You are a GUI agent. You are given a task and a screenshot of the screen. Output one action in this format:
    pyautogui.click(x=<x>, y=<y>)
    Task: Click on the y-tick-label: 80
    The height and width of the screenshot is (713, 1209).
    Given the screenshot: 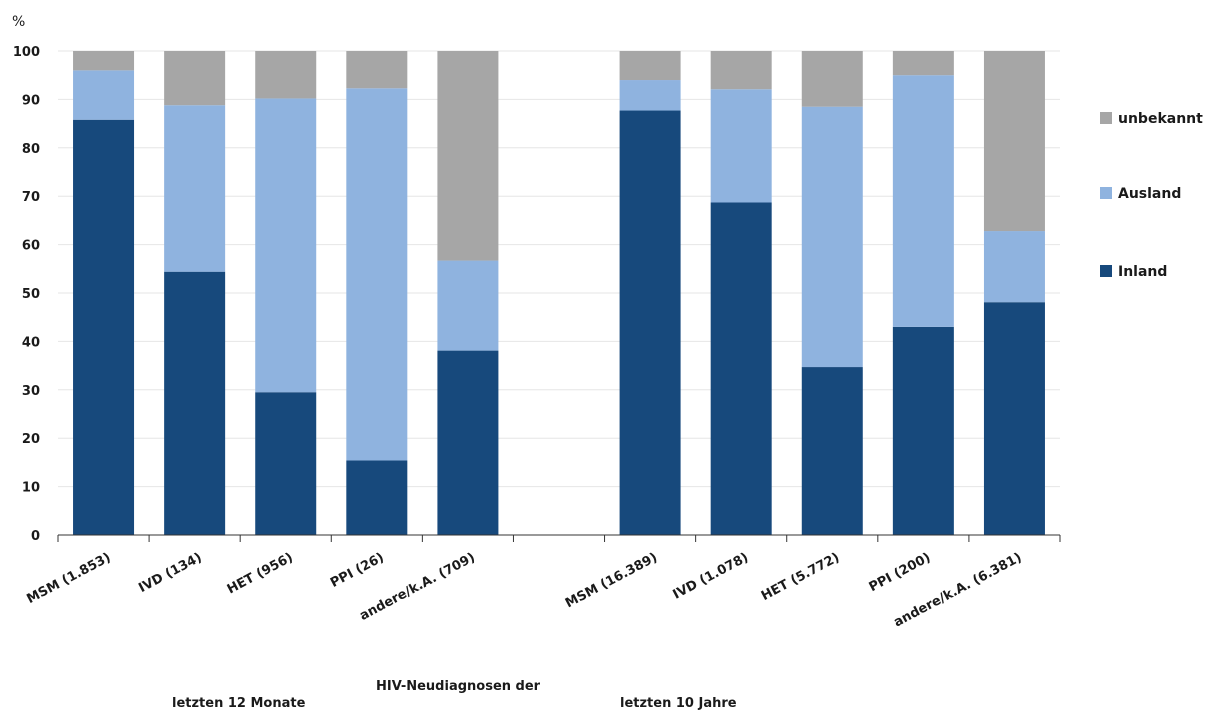 What is the action you would take?
    pyautogui.click(x=31, y=149)
    